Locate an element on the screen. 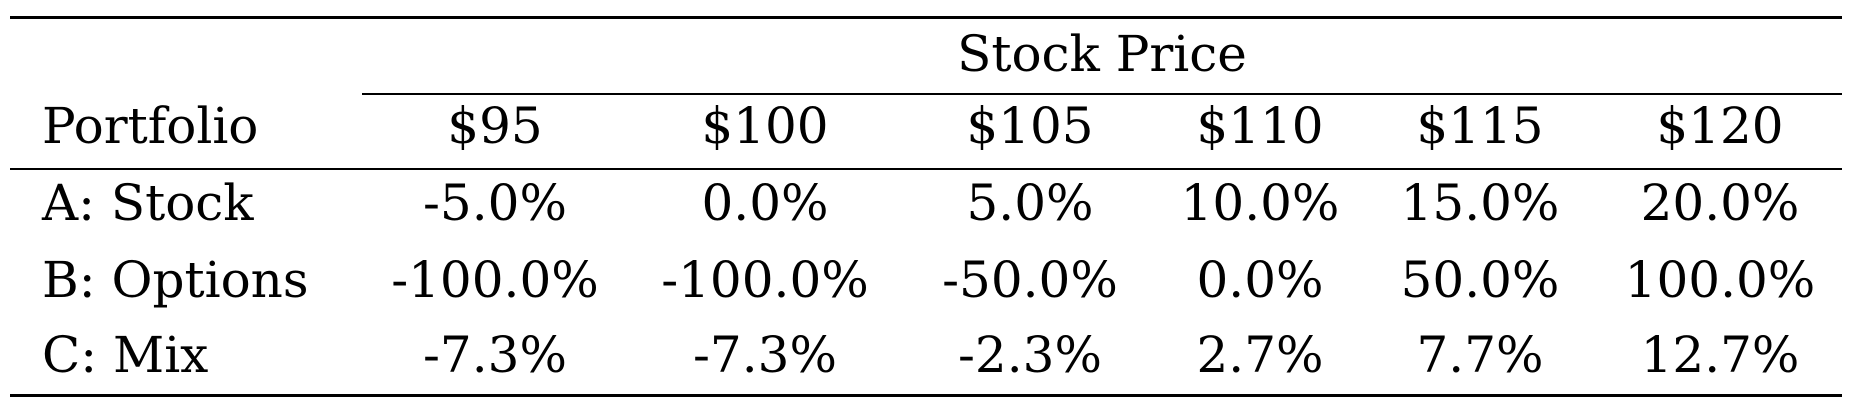  row-label-options: B: Options is located at coordinates (175, 280).